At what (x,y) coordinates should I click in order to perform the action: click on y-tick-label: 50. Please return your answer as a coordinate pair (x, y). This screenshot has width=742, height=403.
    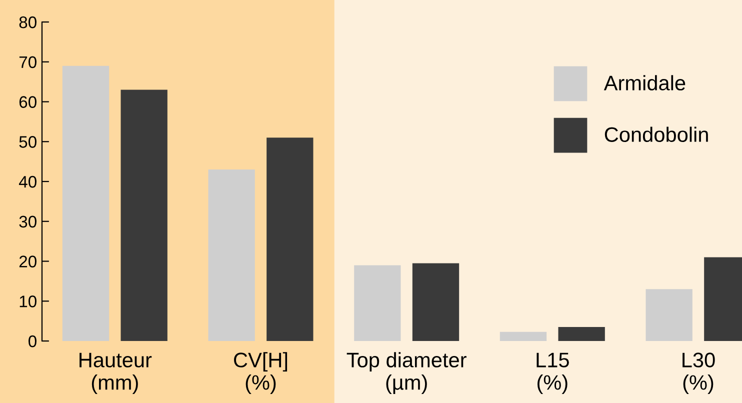
    Looking at the image, I should click on (27, 142).